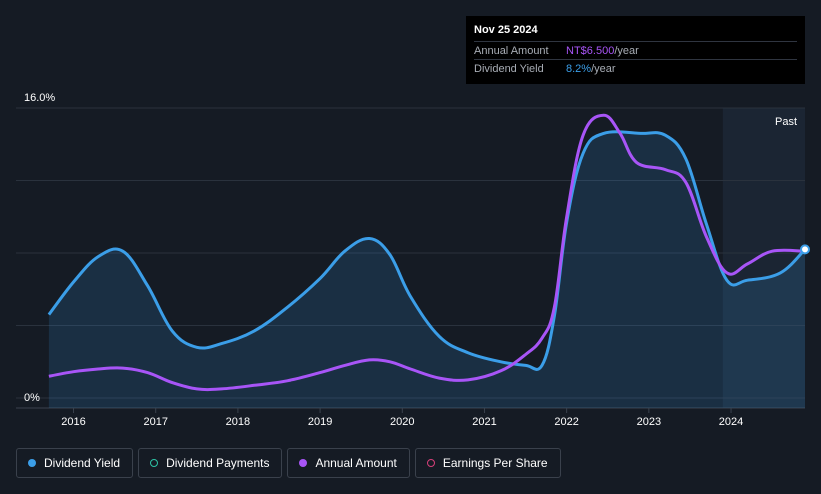 The width and height of the screenshot is (821, 494). I want to click on tooltip-date: Nov 25 2024, so click(506, 30).